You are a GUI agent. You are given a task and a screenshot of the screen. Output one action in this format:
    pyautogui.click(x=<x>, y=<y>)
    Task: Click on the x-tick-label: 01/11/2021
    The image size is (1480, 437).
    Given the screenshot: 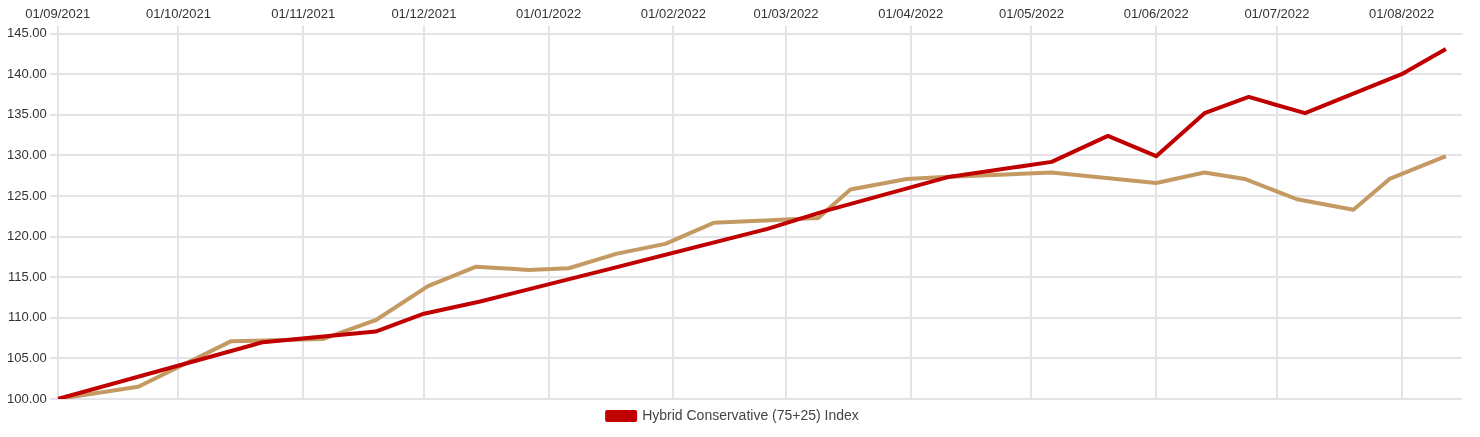 What is the action you would take?
    pyautogui.click(x=303, y=14)
    